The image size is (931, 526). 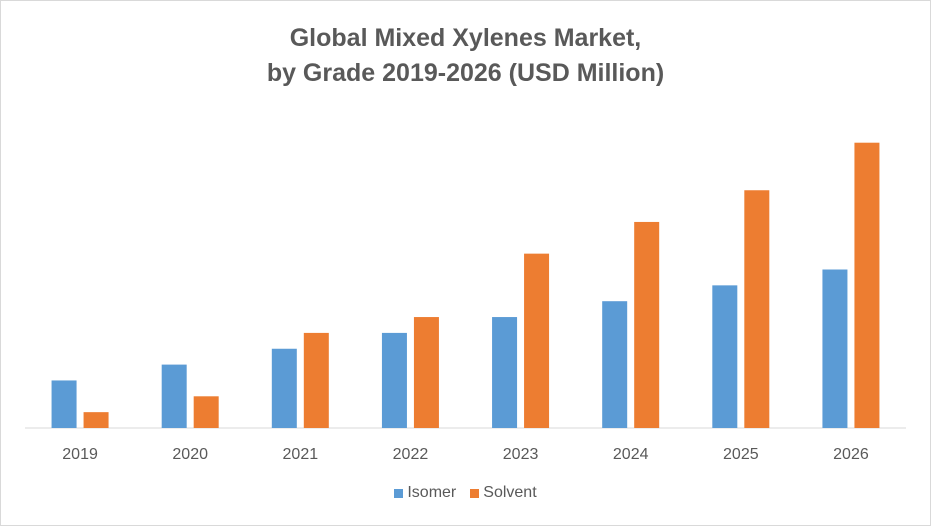 What do you see at coordinates (64, 404) in the screenshot?
I see `bar-isomer-2019` at bounding box center [64, 404].